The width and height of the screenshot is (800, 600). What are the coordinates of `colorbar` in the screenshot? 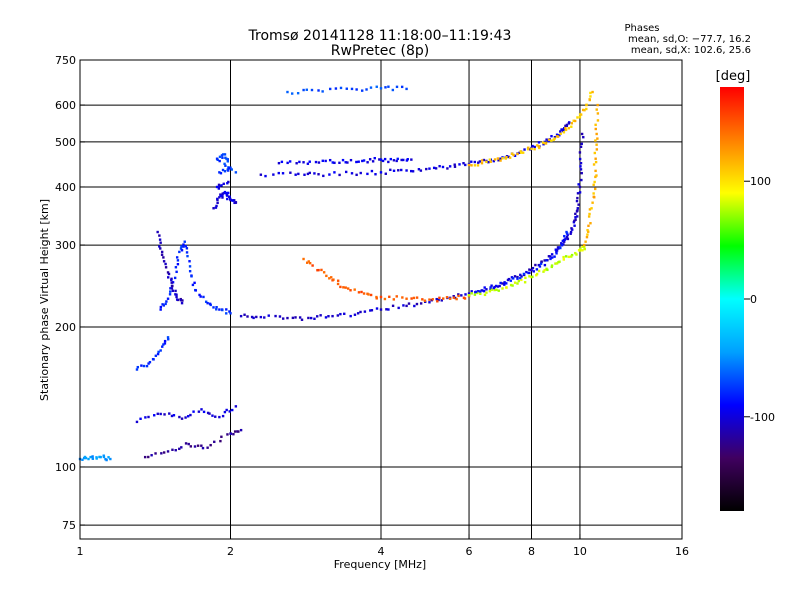 It's located at (732, 299).